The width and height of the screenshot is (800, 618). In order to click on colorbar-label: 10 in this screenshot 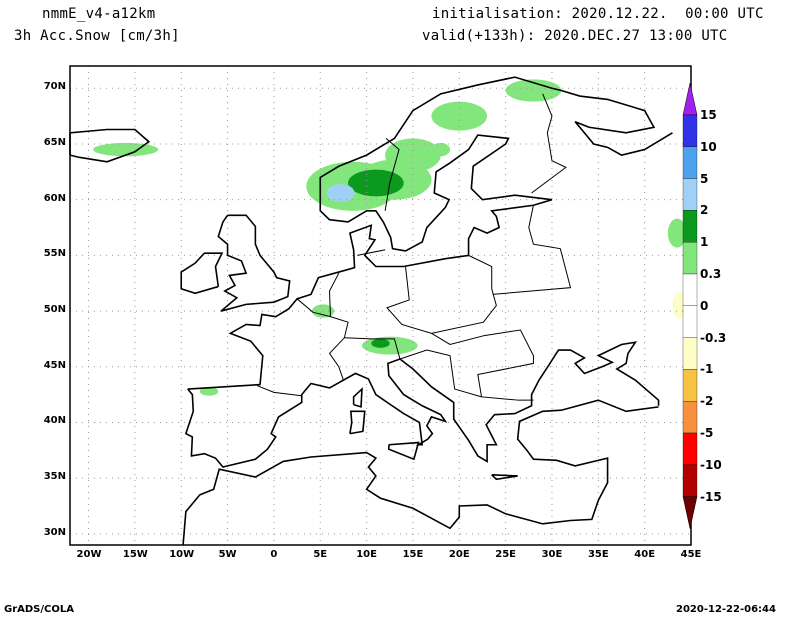, I will do `click(708, 146)`.